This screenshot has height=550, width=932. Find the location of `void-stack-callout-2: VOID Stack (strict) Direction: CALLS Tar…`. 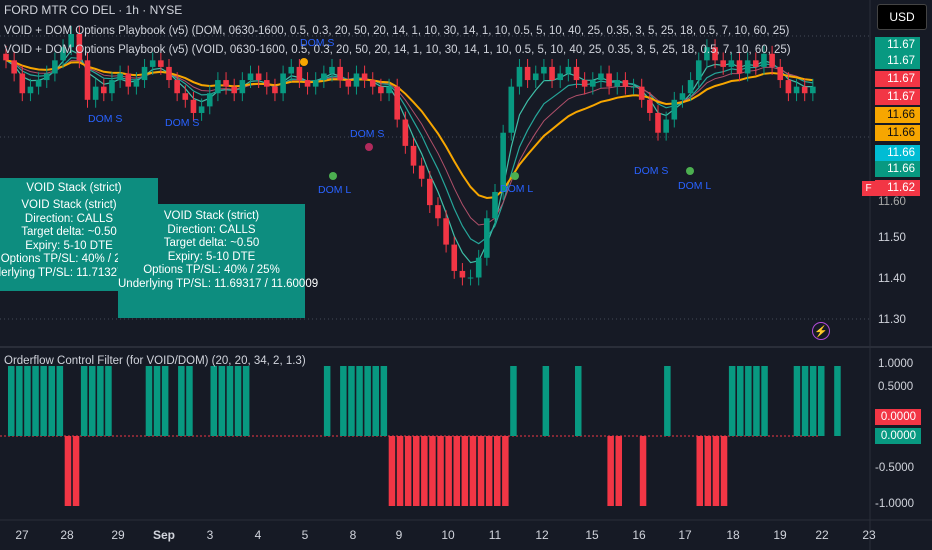

void-stack-callout-2: VOID Stack (strict) Direction: CALLS Tar… is located at coordinates (218, 261).